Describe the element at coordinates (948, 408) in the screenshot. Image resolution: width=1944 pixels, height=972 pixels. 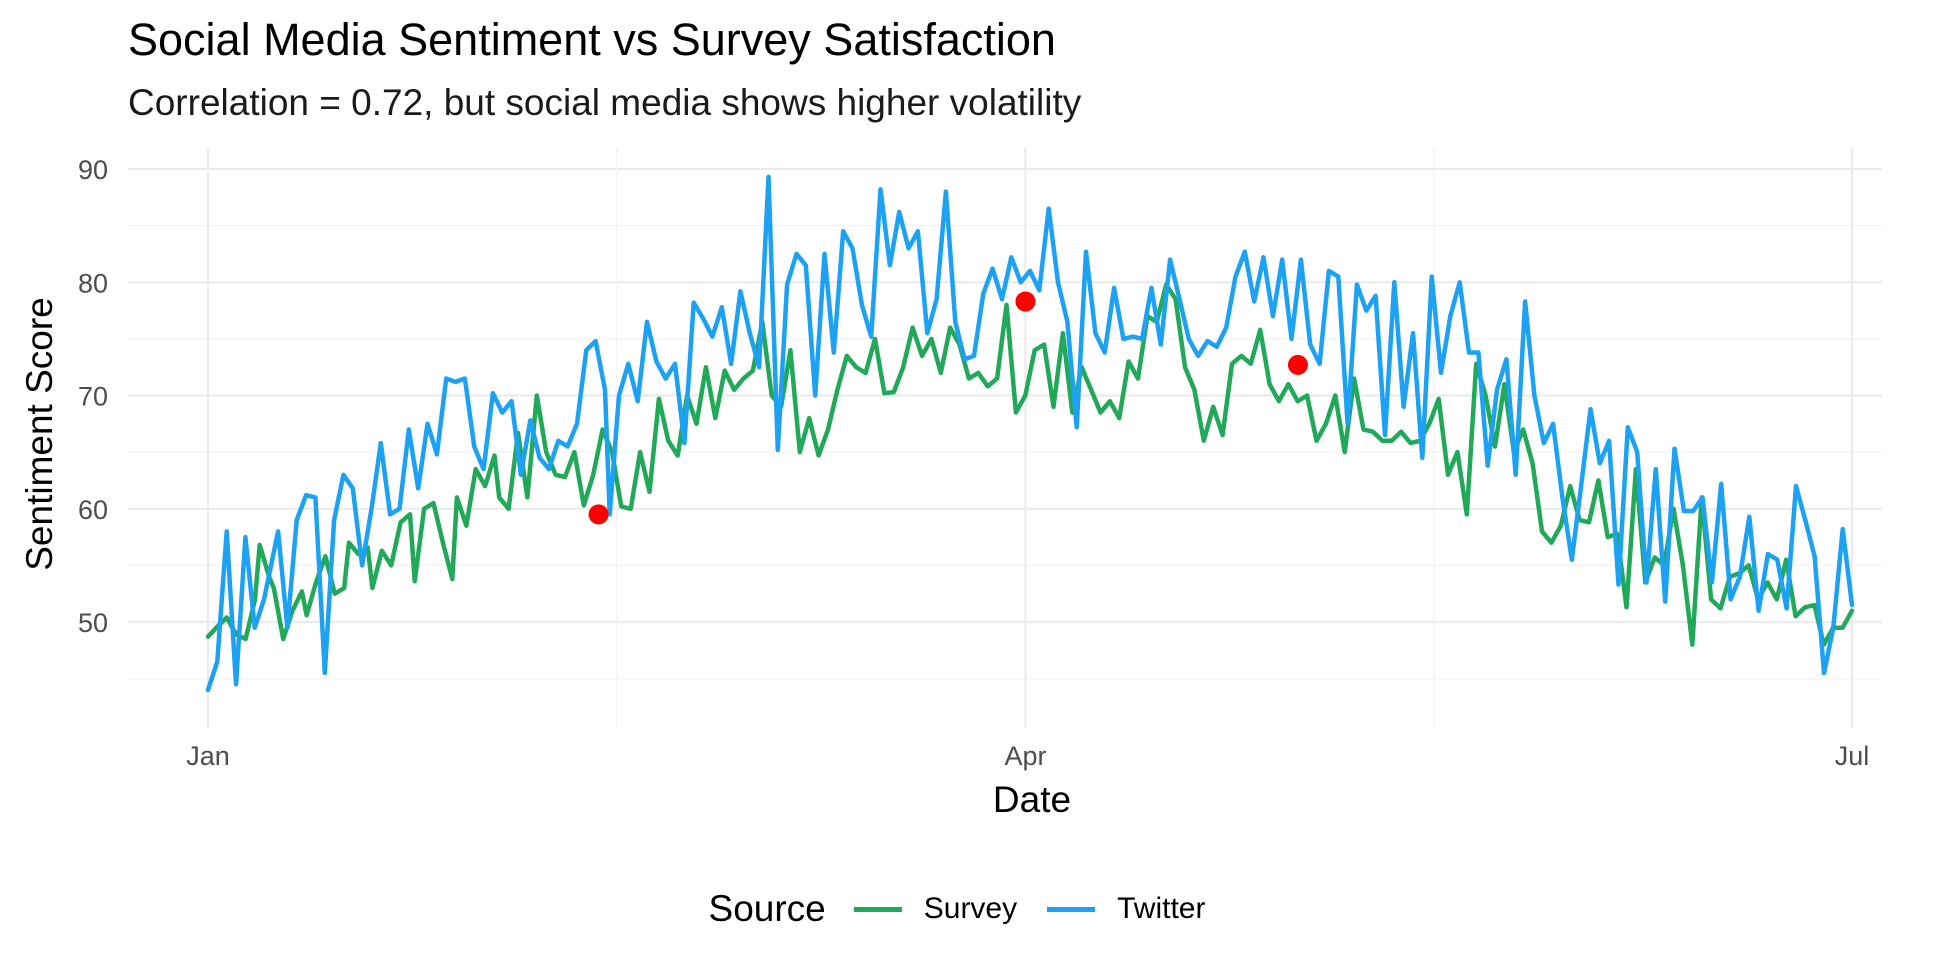
I see `highlight-points` at that location.